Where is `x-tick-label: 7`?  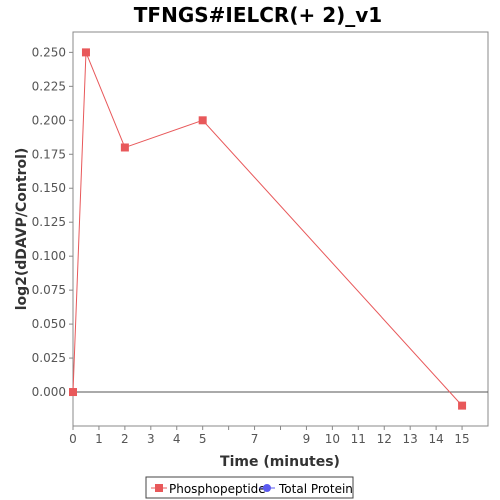
x-tick-label: 7 is located at coordinates (255, 439).